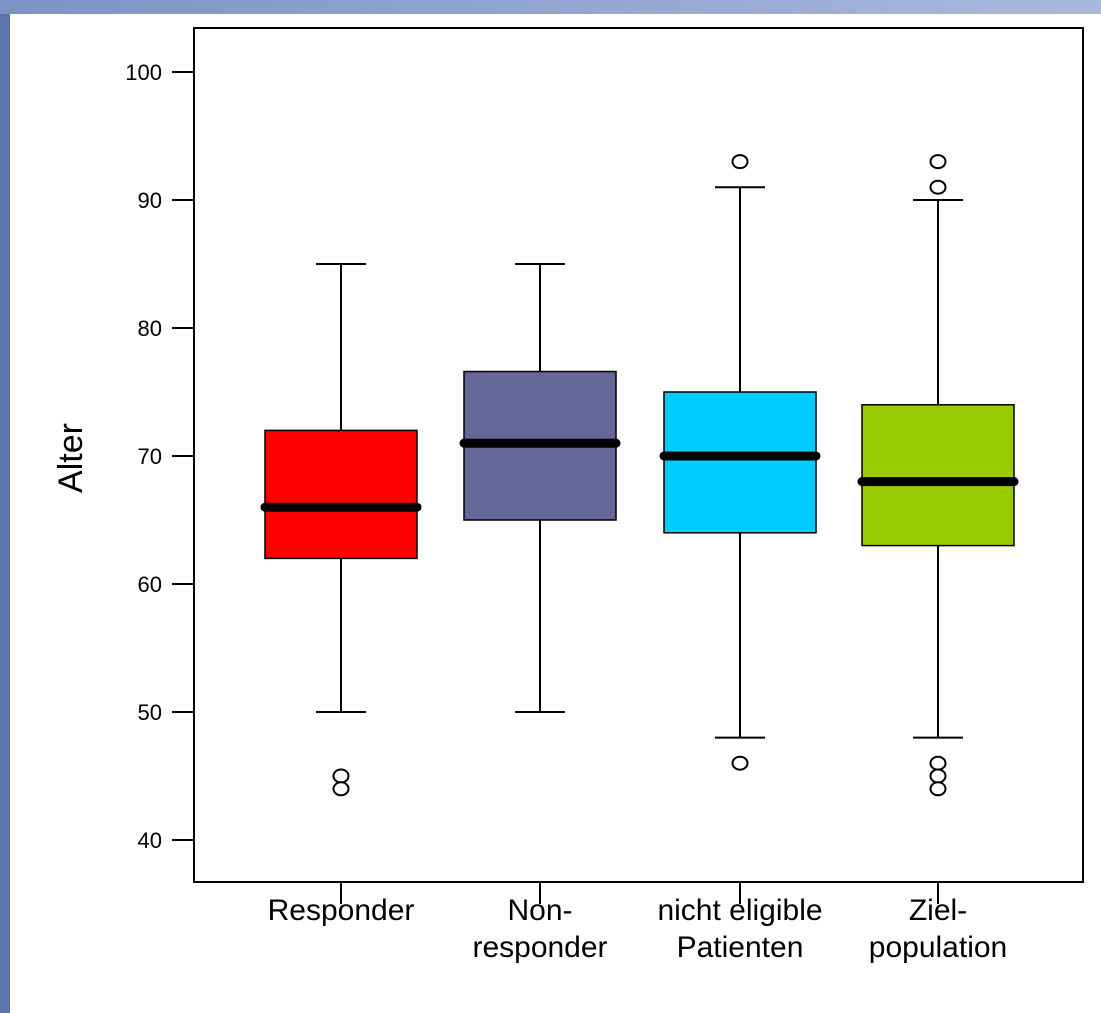 This screenshot has width=1101, height=1013. I want to click on x-category-label: nicht eligible, so click(739, 910).